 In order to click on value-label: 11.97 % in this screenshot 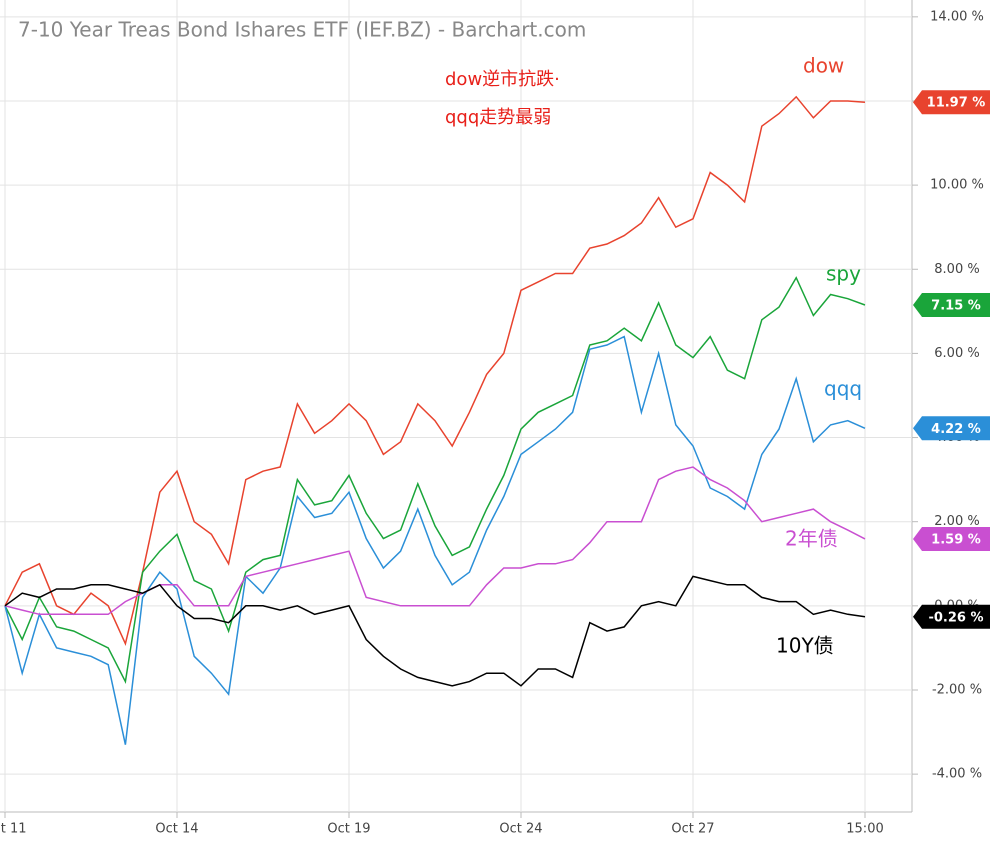, I will do `click(956, 103)`.